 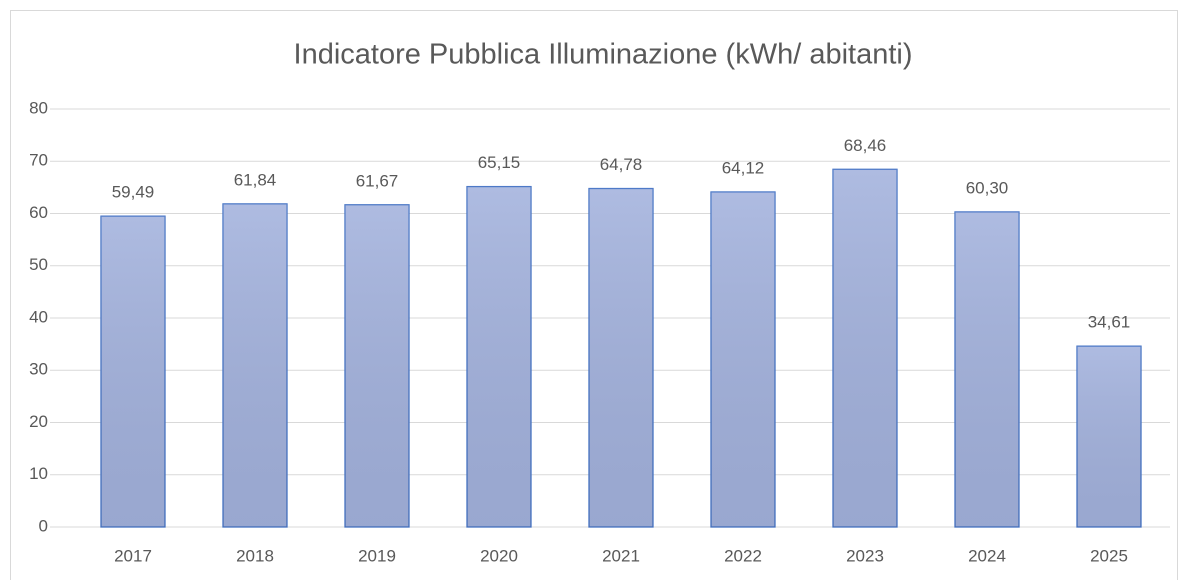 I want to click on data-label: 60,30, so click(x=987, y=187).